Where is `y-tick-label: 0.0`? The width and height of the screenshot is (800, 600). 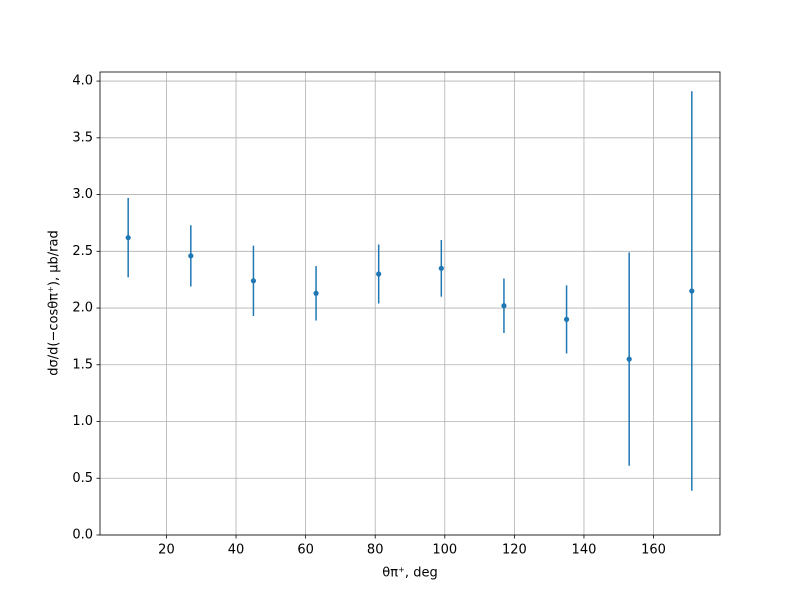
y-tick-label: 0.0 is located at coordinates (82, 535).